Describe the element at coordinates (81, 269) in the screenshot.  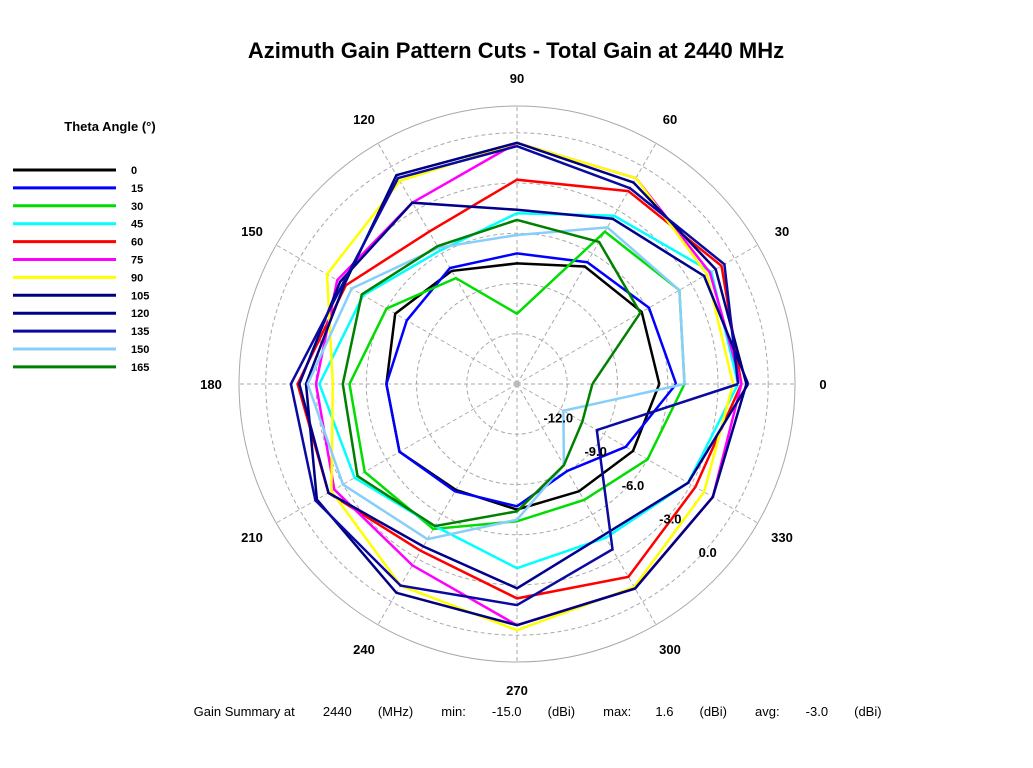
I see `legend-items: 0 15 30 45 60 75 90 105 120 135 150 165` at that location.